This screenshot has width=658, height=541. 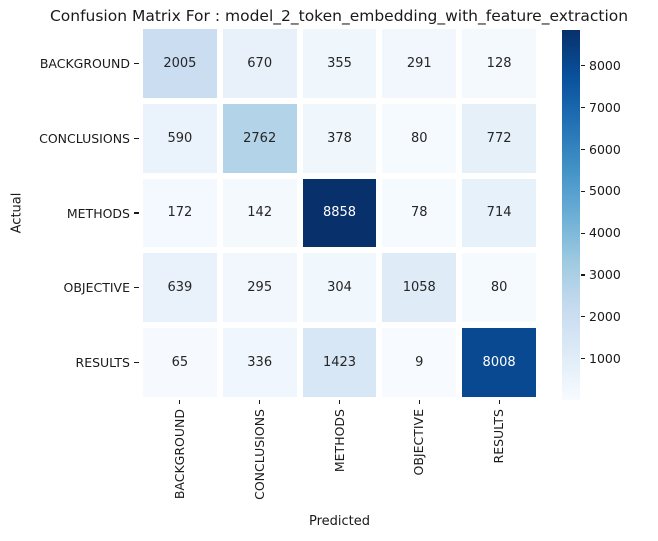 I want to click on x-tick-label: BACKGROUND, so click(x=179, y=454).